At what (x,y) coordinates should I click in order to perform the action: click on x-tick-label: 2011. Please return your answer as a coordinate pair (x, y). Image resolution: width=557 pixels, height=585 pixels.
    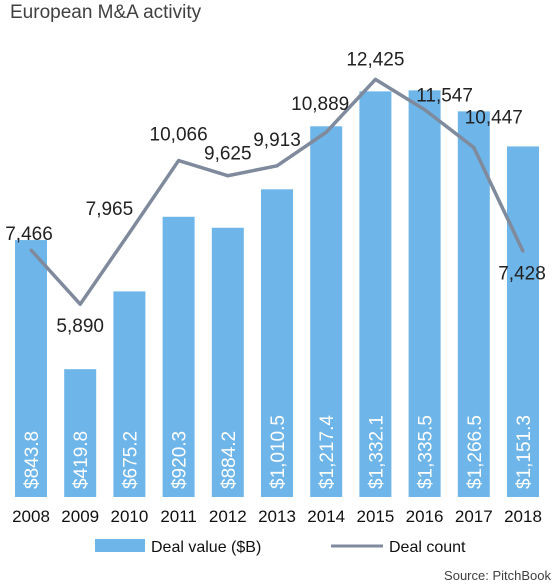
    Looking at the image, I should click on (178, 516).